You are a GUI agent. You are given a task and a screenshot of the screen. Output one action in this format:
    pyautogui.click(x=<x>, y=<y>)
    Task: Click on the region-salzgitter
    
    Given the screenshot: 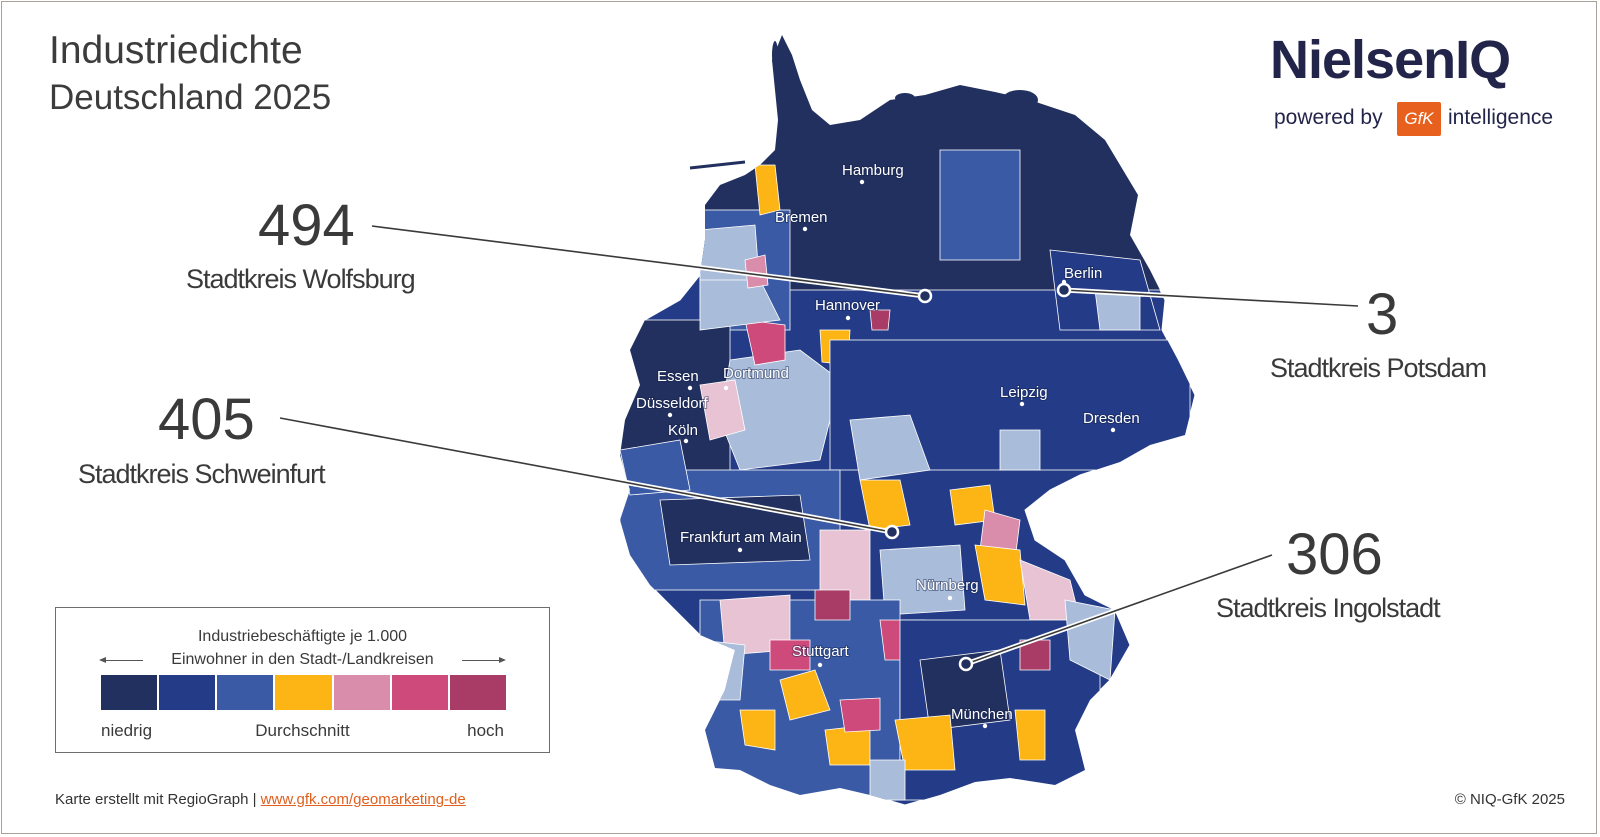 What is the action you would take?
    pyautogui.click(x=880, y=320)
    